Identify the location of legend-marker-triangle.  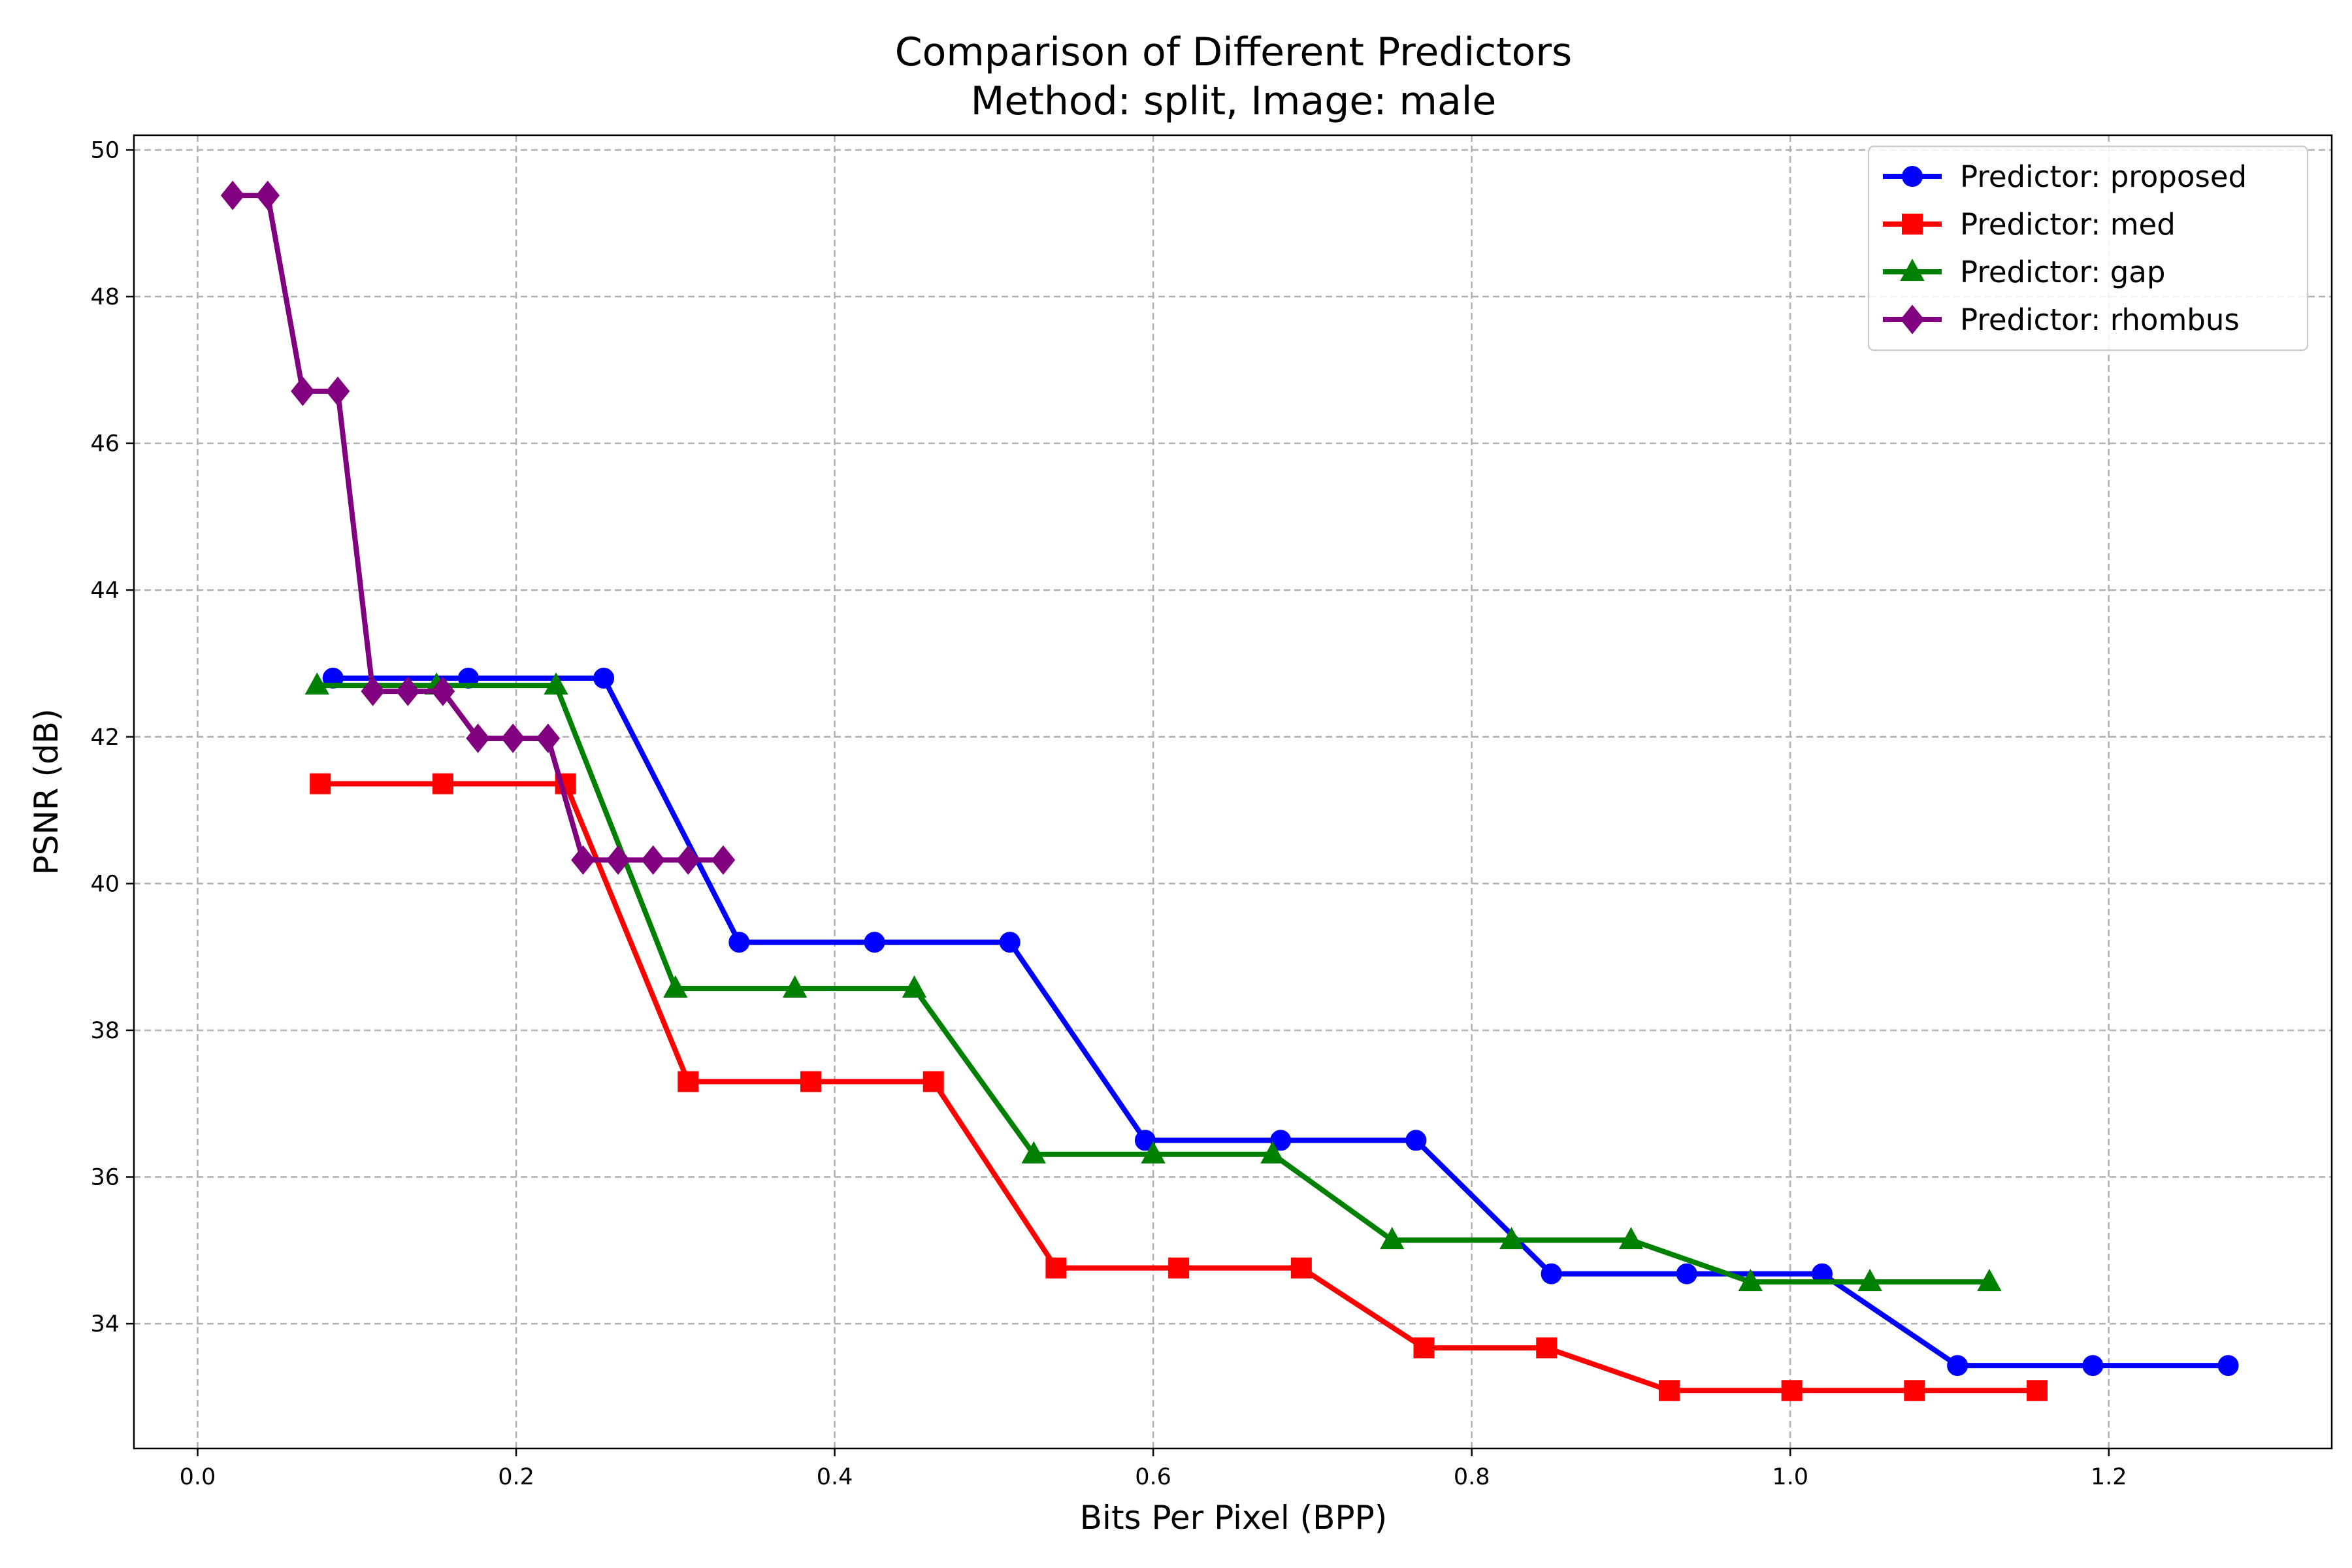
(1912, 269).